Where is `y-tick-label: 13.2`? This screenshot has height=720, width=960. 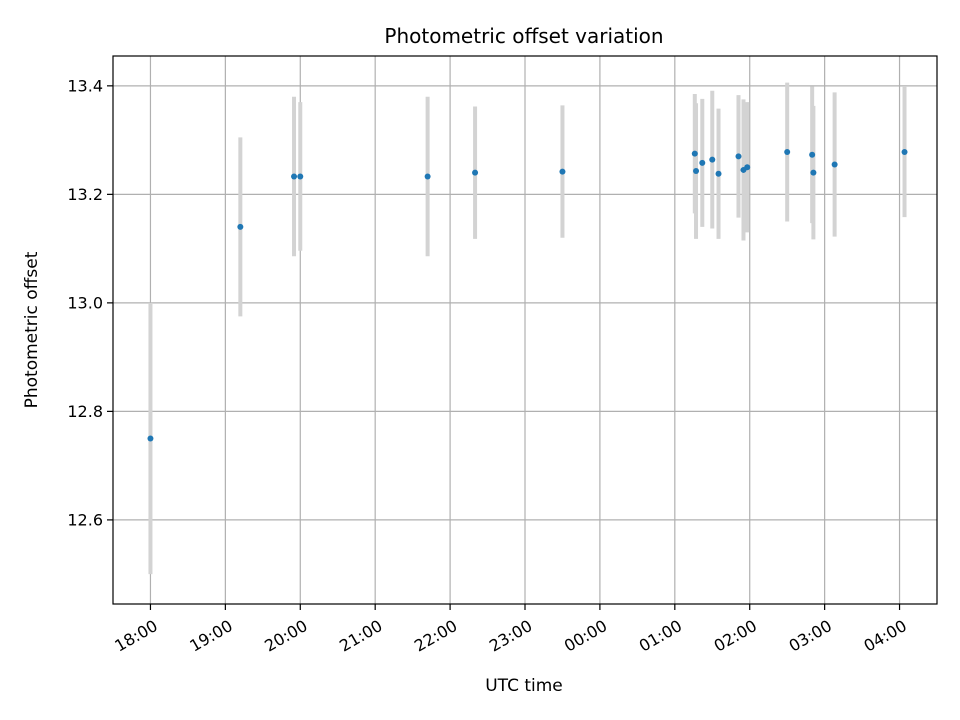
y-tick-label: 13.2 is located at coordinates (85, 194).